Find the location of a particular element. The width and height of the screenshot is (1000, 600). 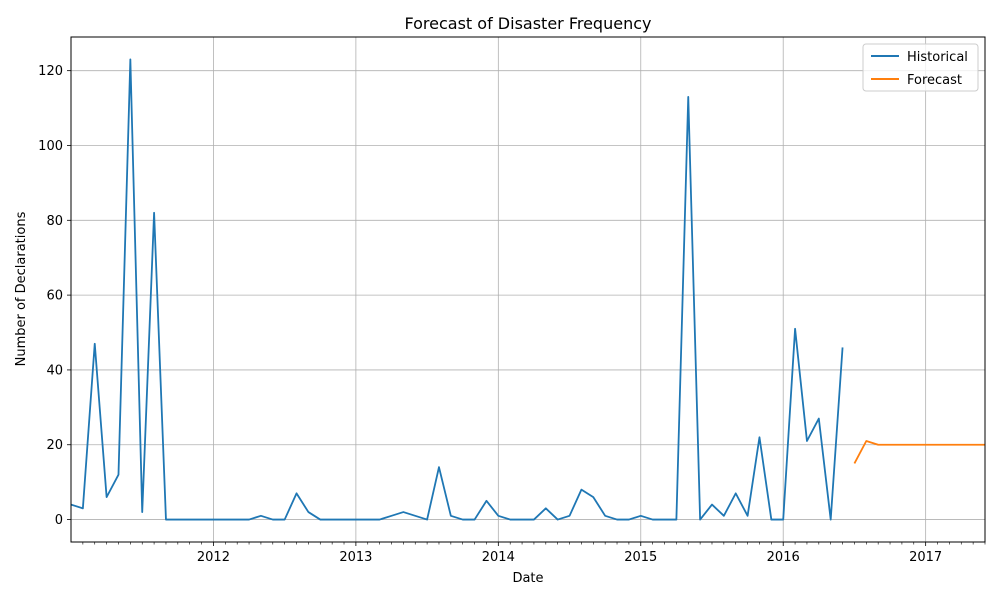

y-tick-label: 20 is located at coordinates (54, 445).